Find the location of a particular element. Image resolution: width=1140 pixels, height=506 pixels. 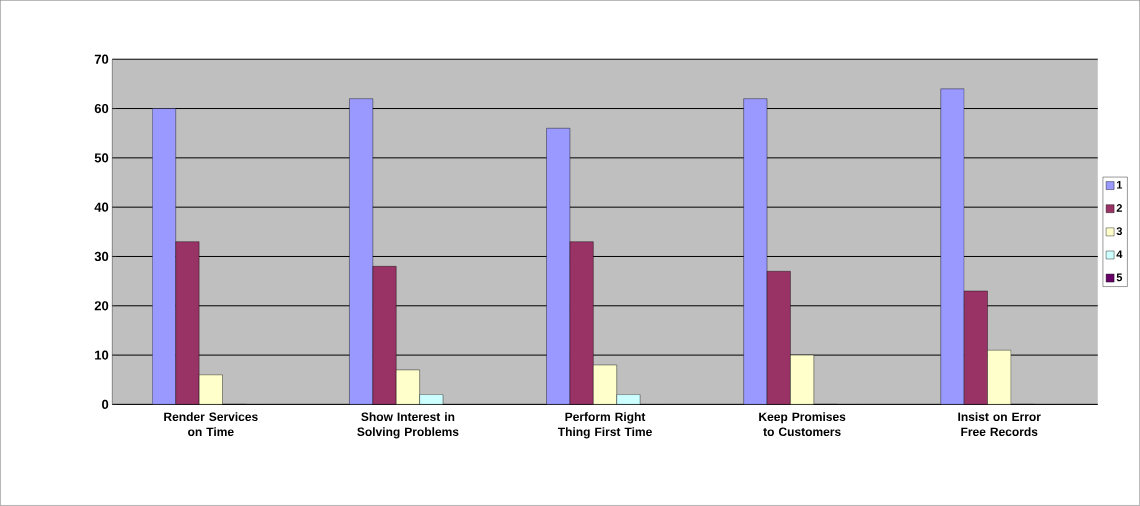

x-tick-label: Insist on Error Free Records is located at coordinates (999, 424).